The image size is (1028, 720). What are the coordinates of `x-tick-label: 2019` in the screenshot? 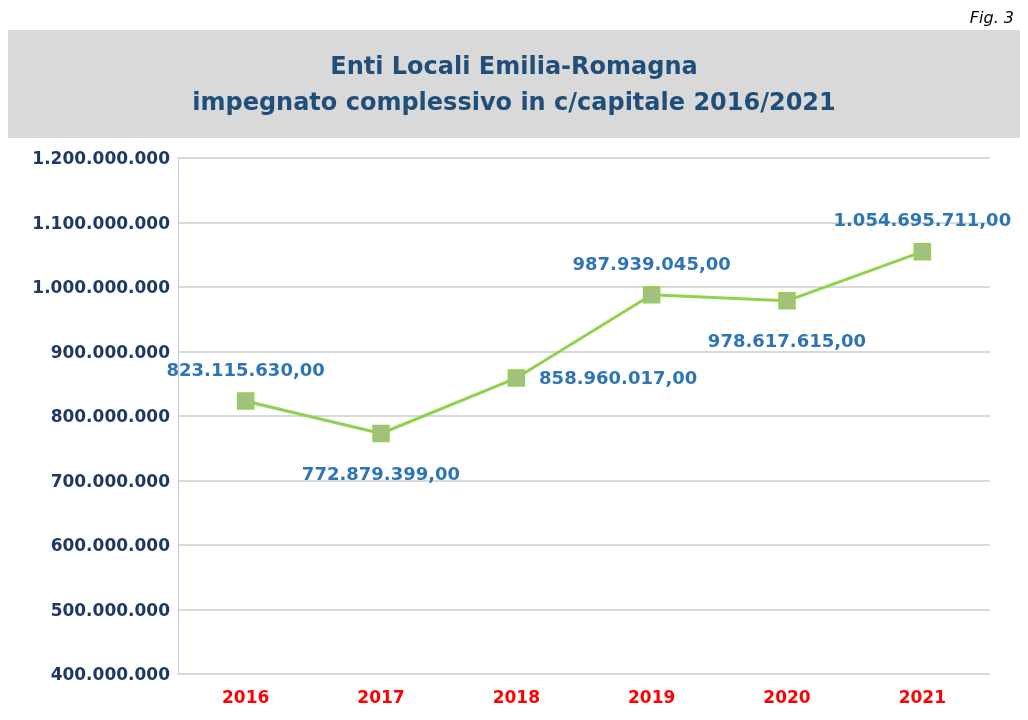 It's located at (652, 696).